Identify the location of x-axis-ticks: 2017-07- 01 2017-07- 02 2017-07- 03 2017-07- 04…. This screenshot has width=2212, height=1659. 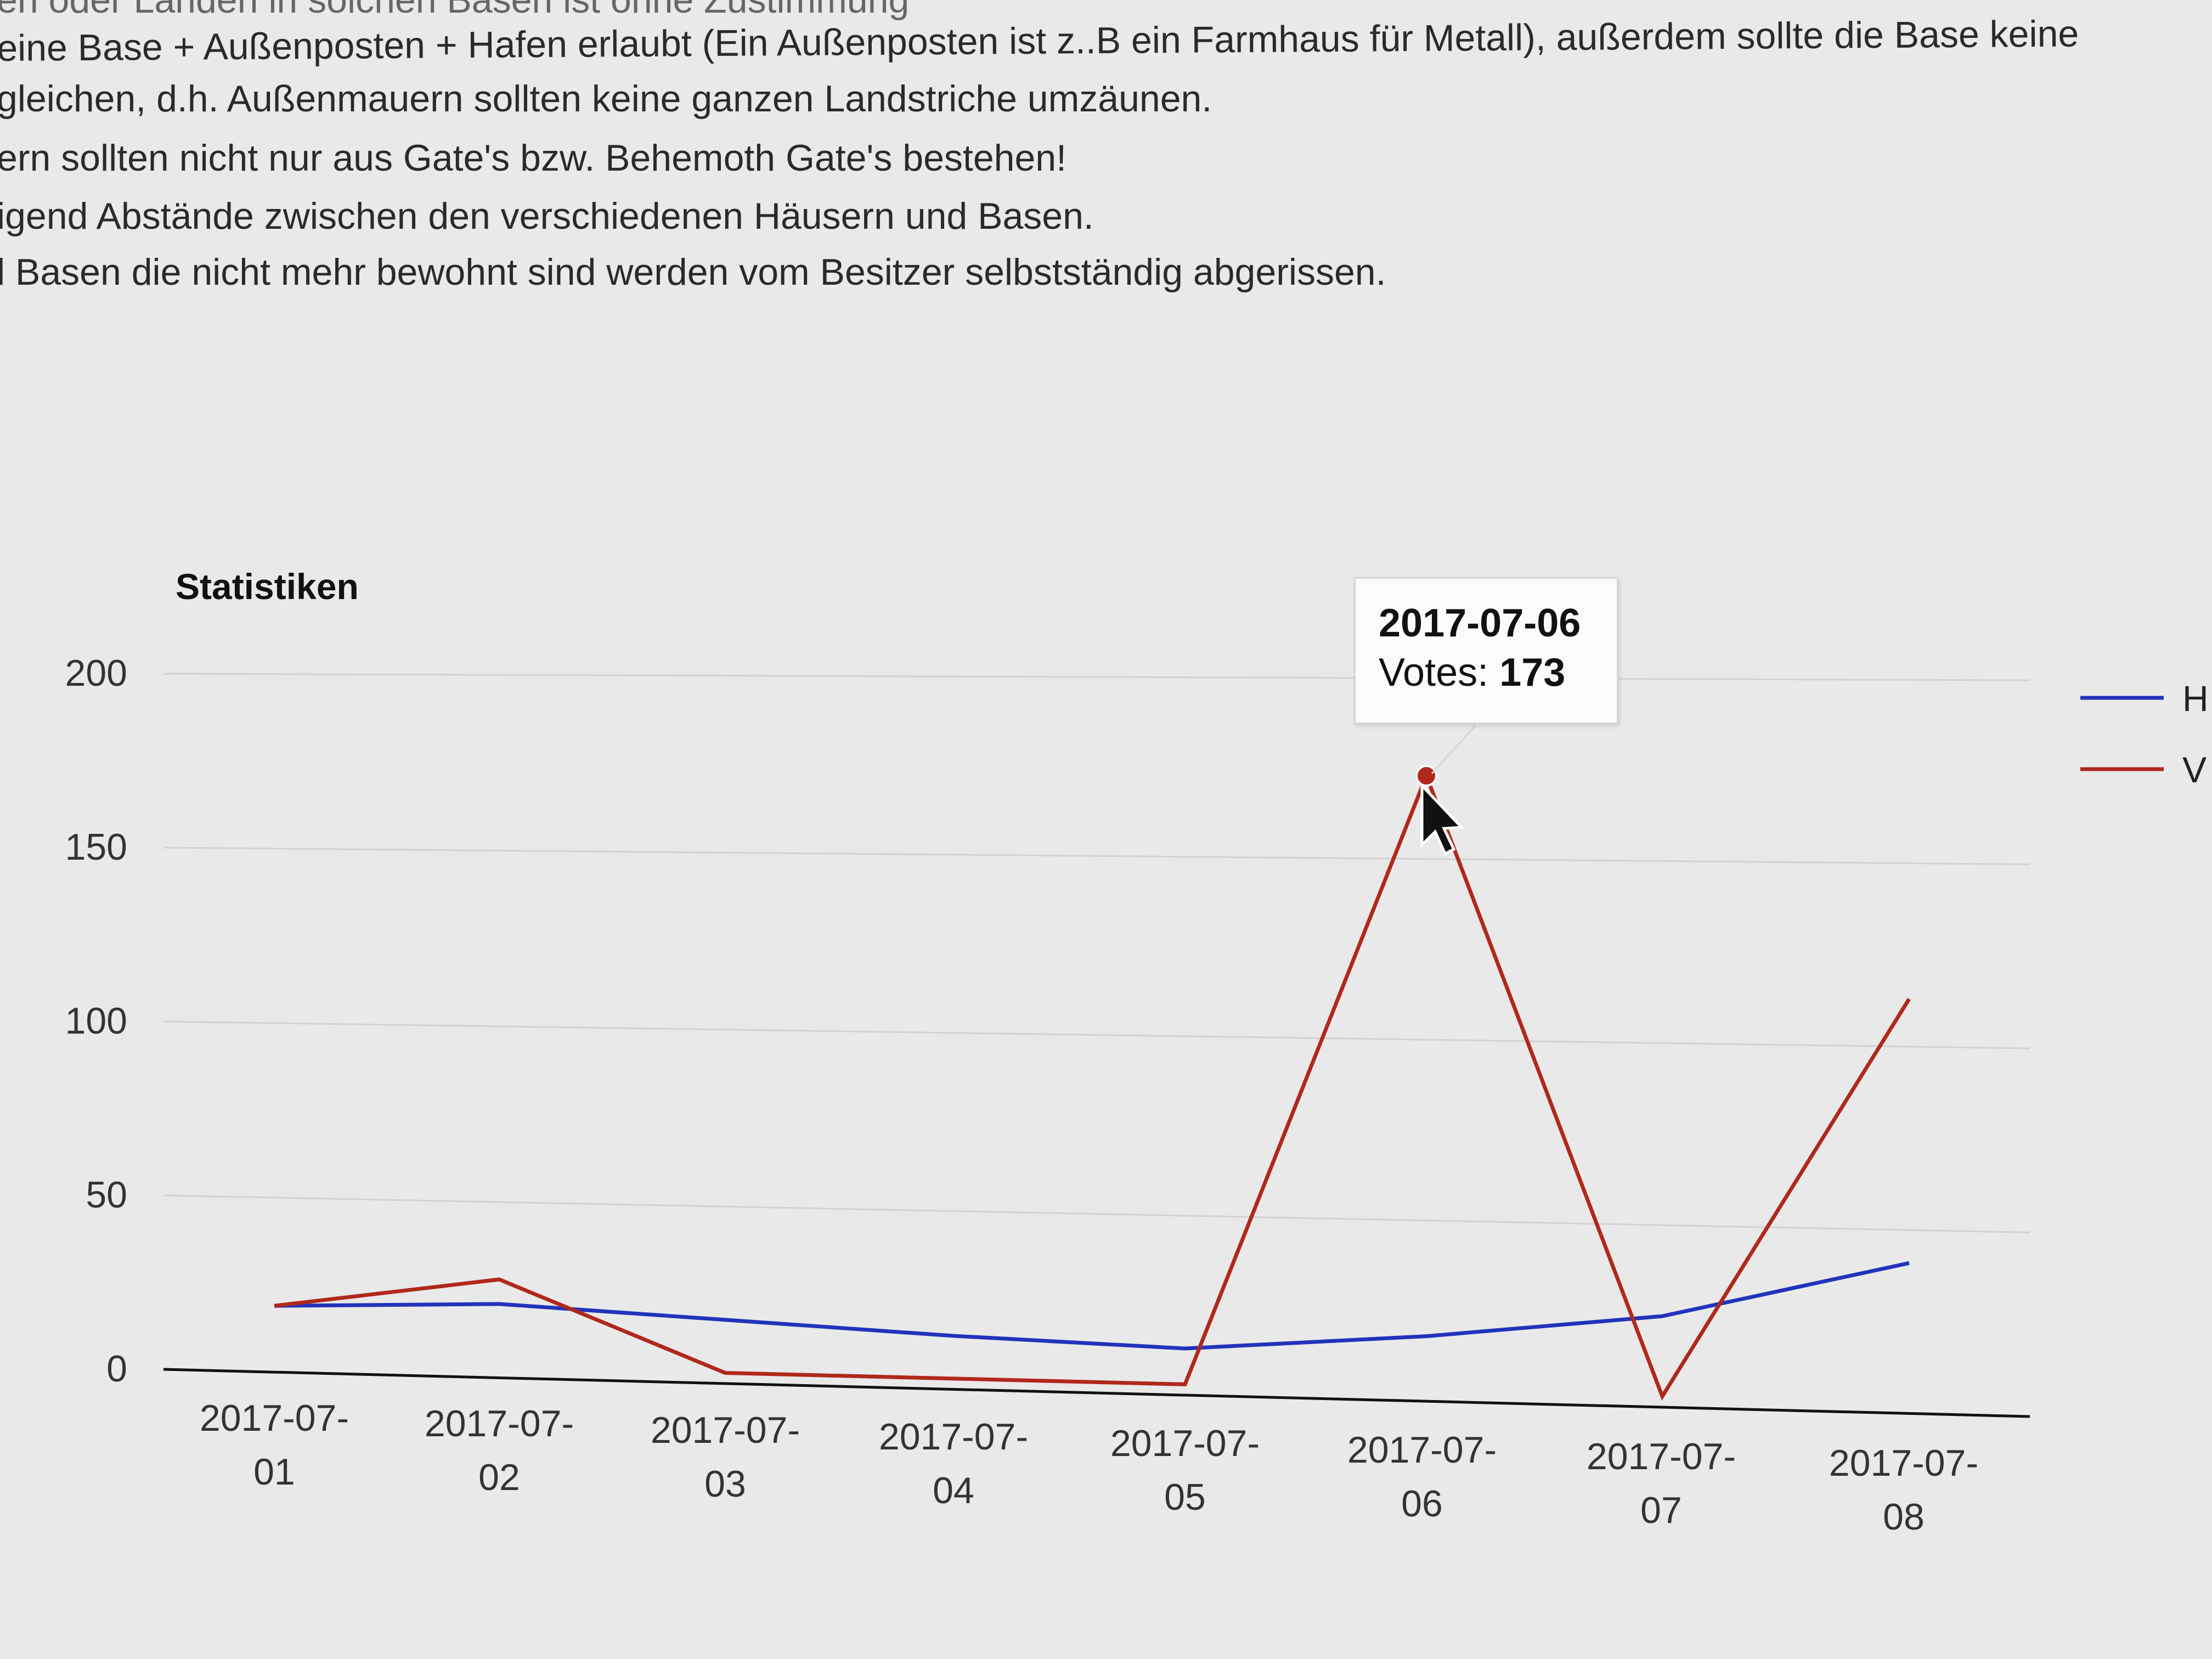
(1089, 1468).